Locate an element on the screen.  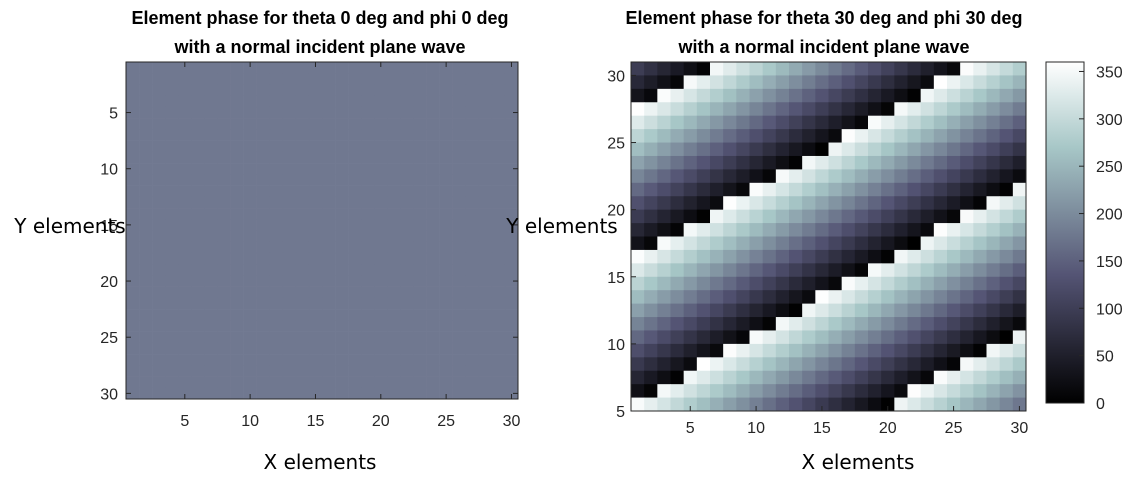
y-tick-label: 15 is located at coordinates (616, 278).